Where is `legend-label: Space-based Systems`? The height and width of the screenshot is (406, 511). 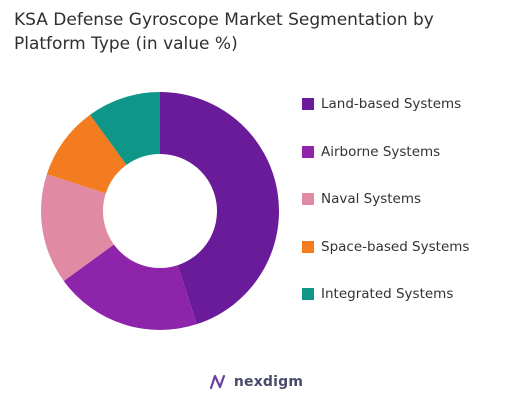
legend-label: Space-based Systems is located at coordinates (395, 246).